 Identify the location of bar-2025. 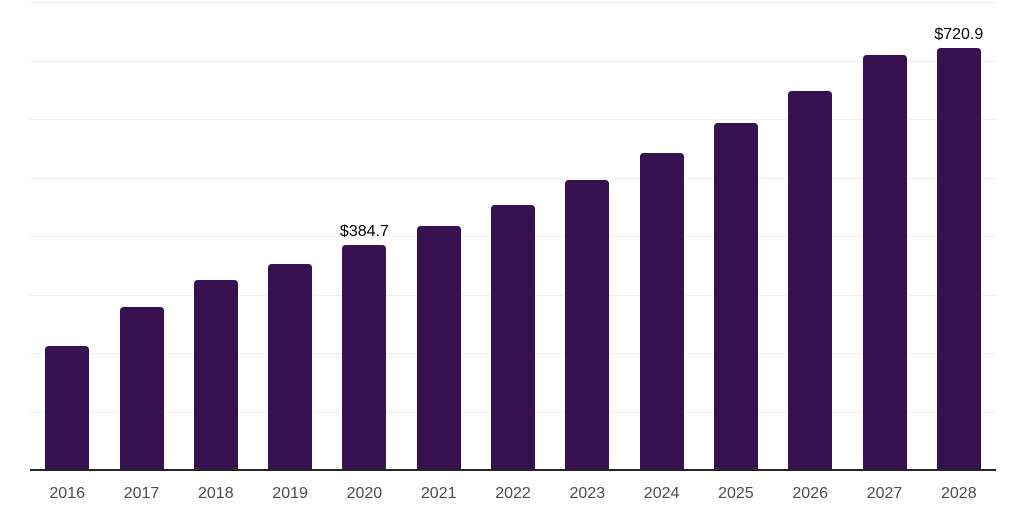
(735, 296).